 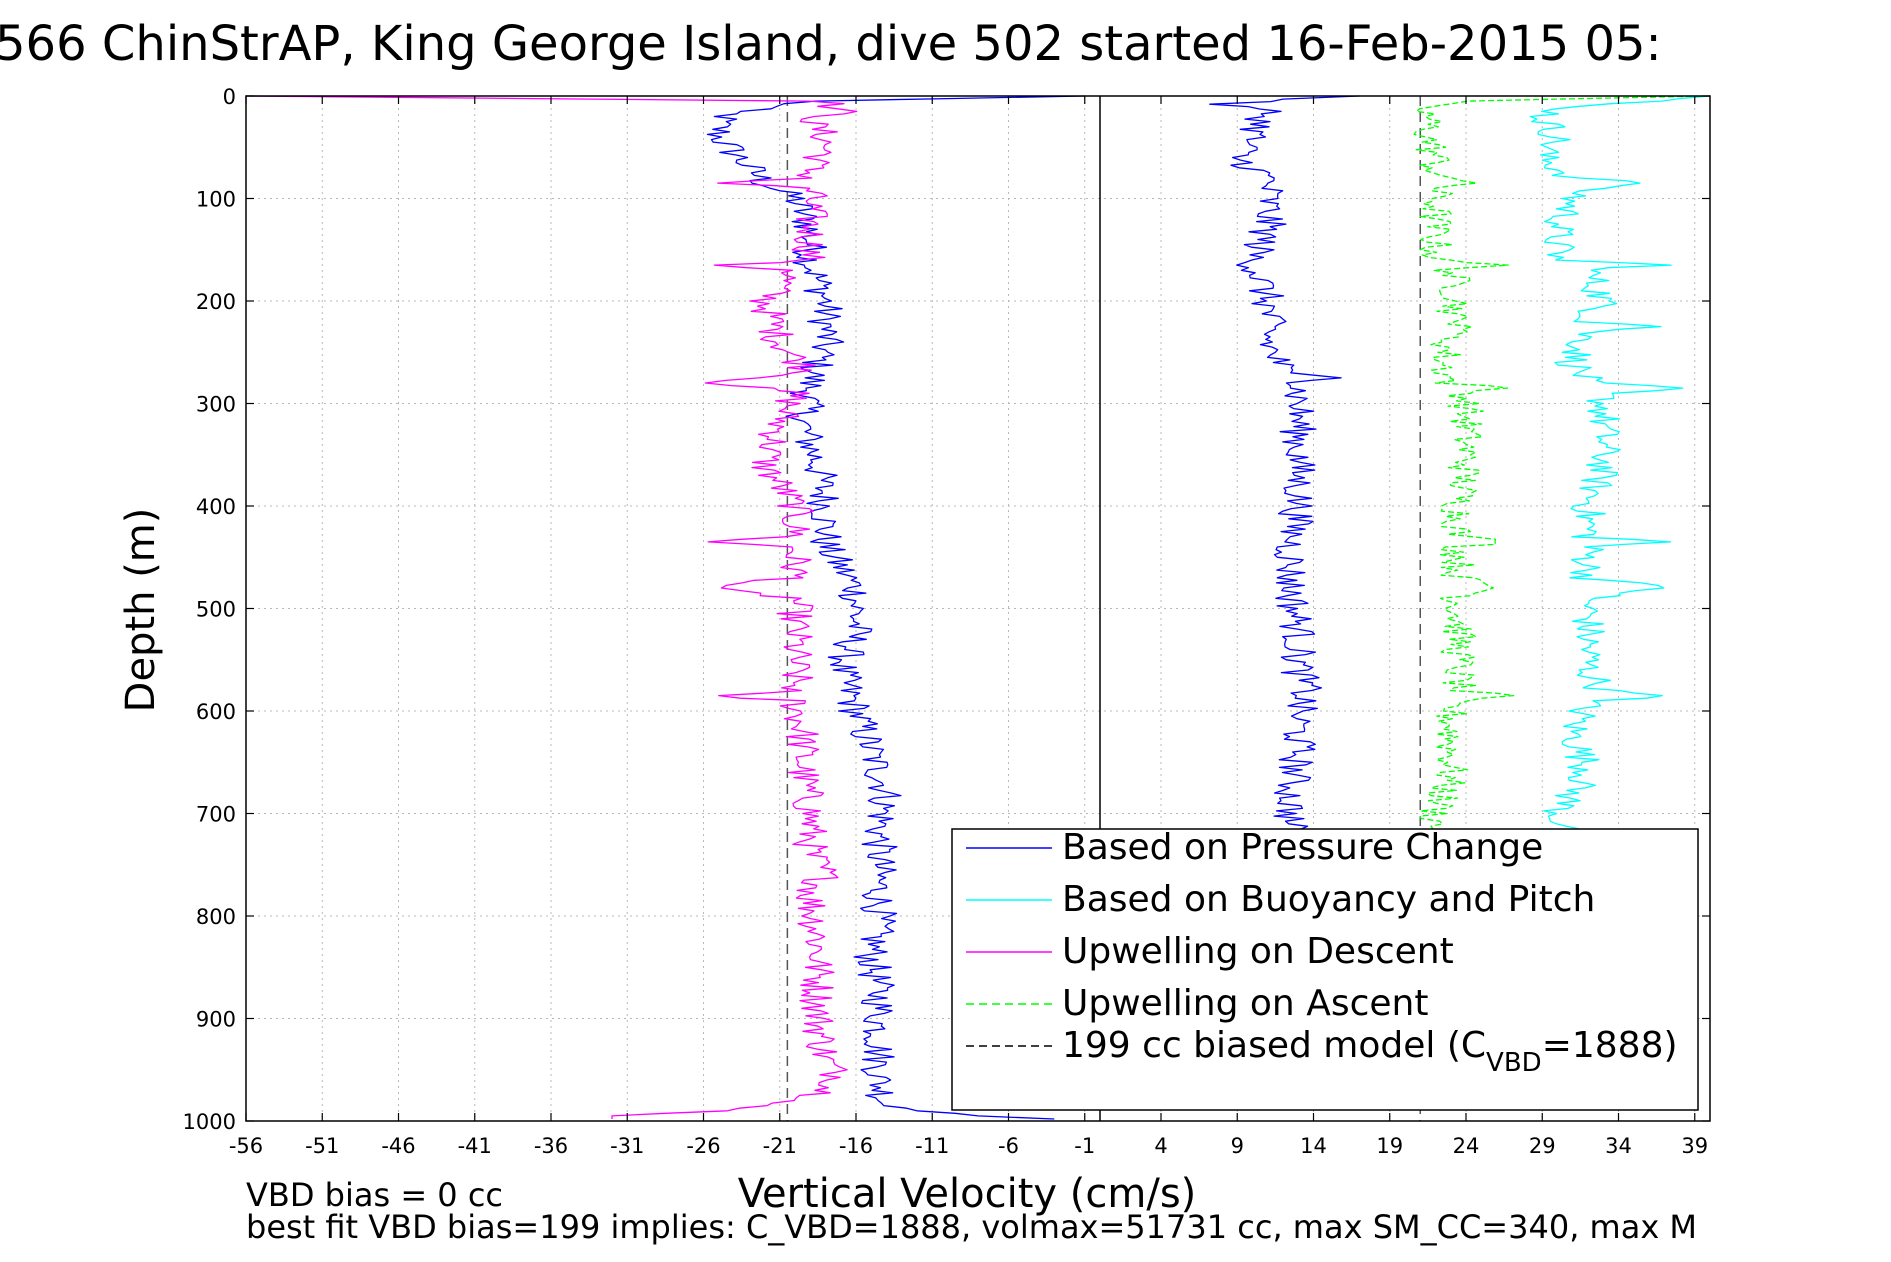 I want to click on y-tick-label: 0, so click(x=229, y=97).